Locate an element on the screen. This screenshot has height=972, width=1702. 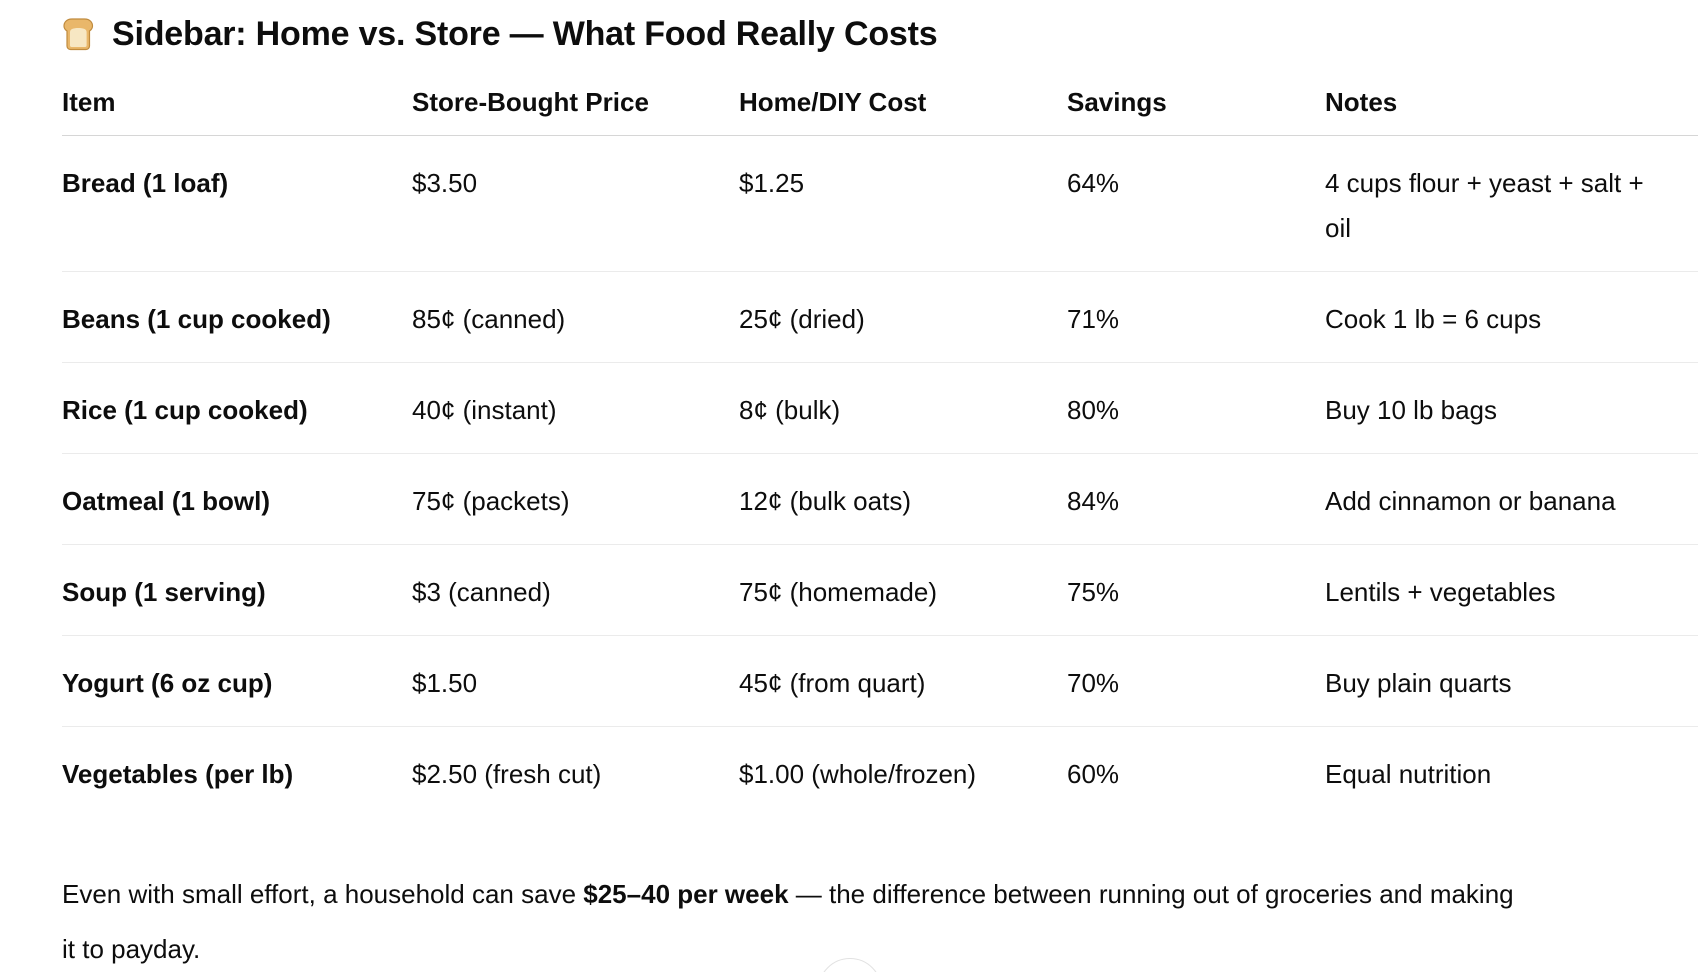
cell-home-cost: 25¢ (dried) is located at coordinates (802, 319).